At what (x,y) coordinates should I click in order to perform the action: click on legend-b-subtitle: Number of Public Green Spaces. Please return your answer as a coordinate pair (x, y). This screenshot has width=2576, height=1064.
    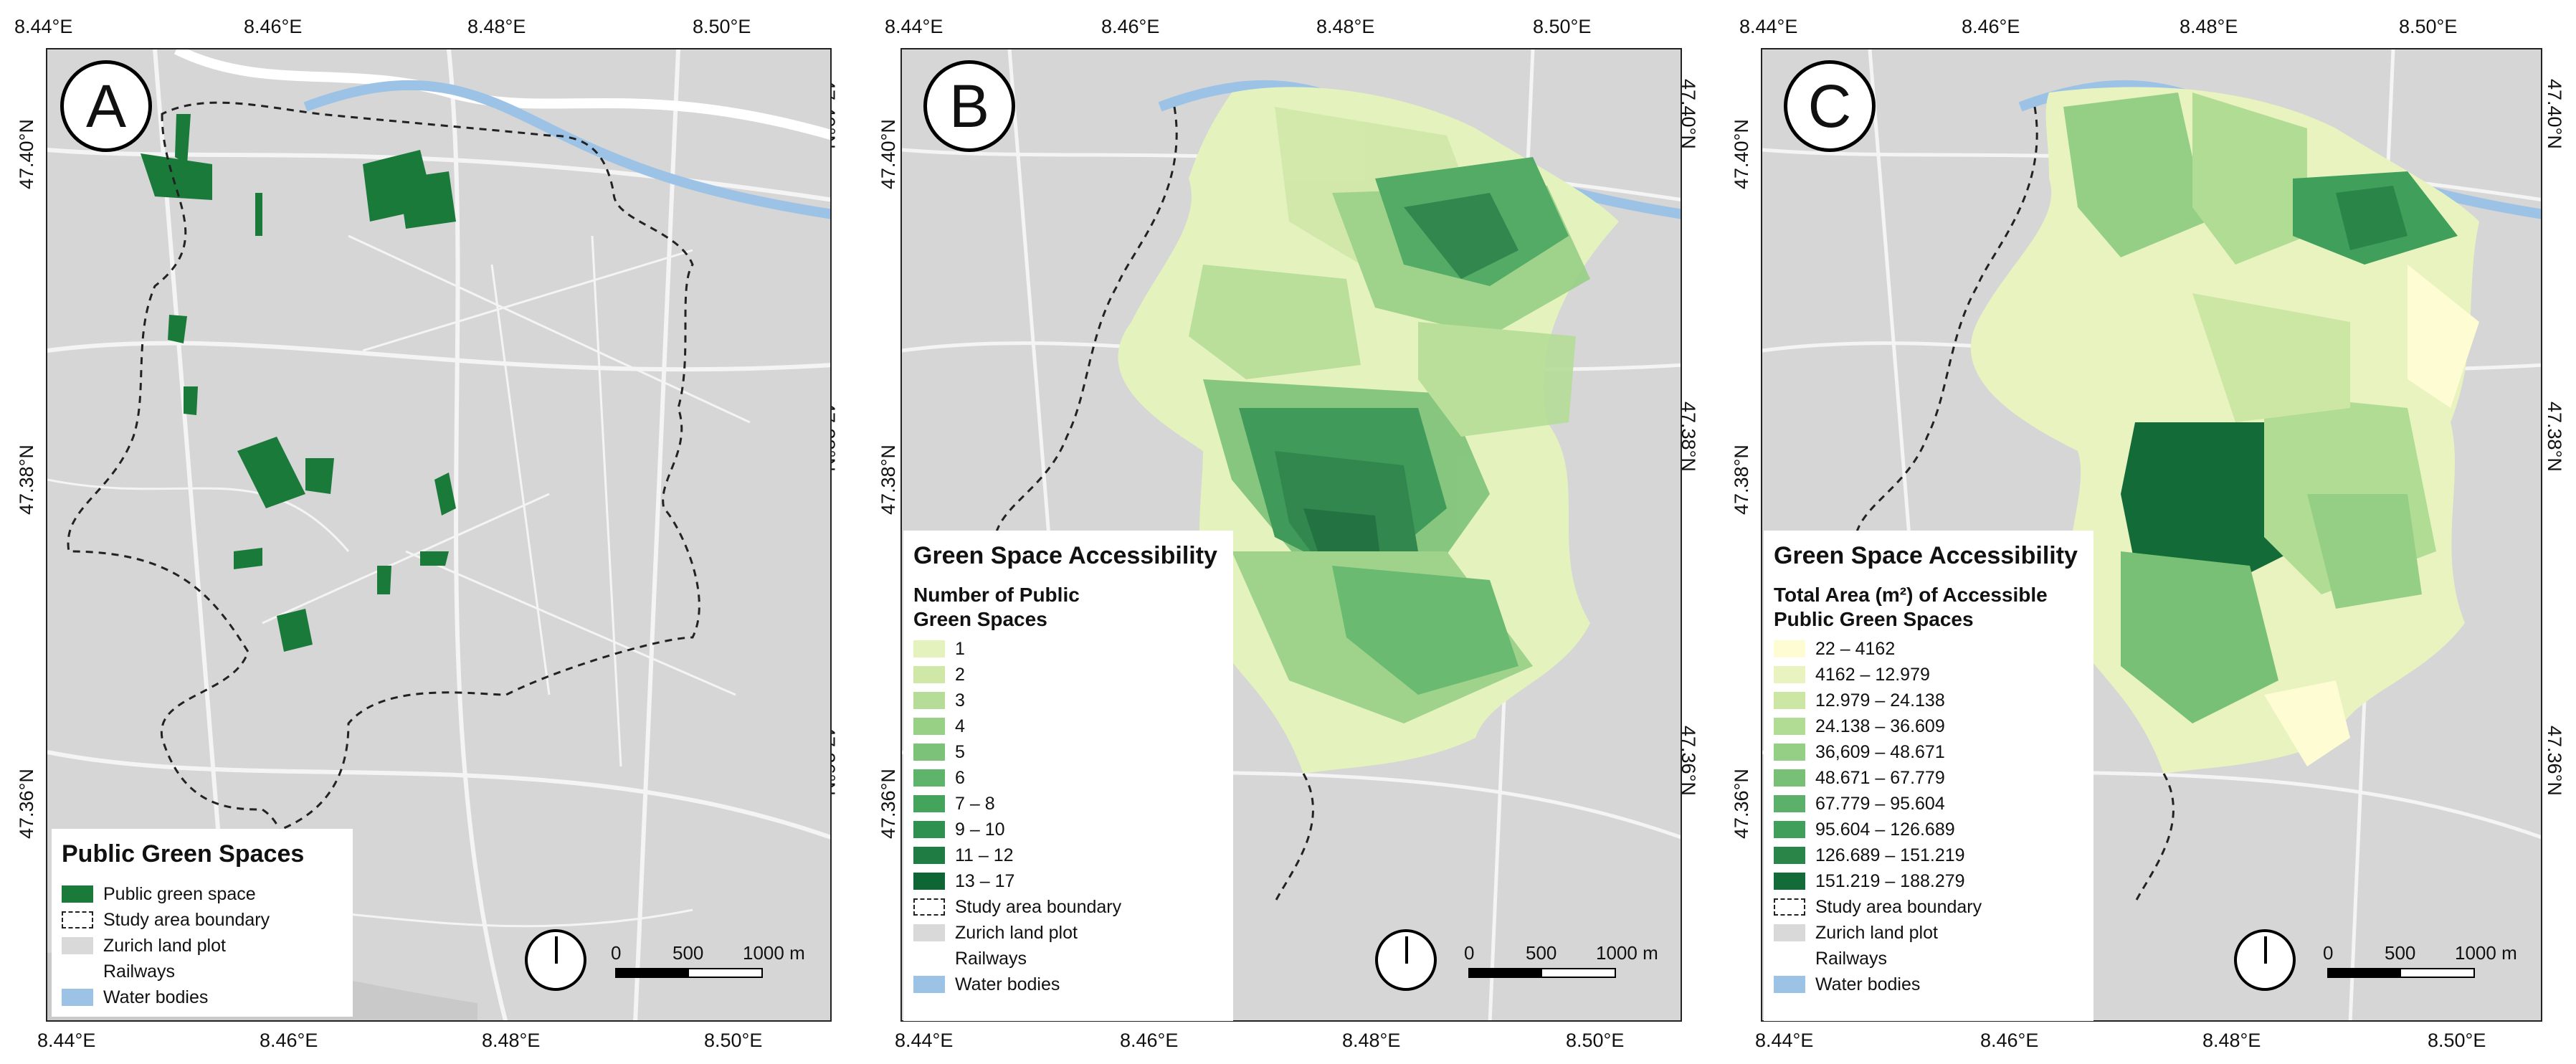
    Looking at the image, I should click on (996, 607).